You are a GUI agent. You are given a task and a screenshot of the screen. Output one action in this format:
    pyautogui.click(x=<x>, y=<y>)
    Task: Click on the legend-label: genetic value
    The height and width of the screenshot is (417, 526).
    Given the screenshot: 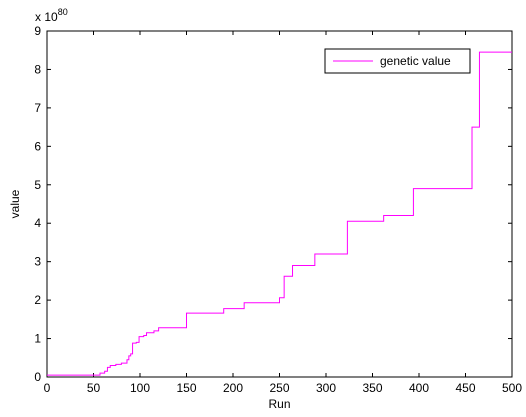 What is the action you would take?
    pyautogui.click(x=415, y=61)
    